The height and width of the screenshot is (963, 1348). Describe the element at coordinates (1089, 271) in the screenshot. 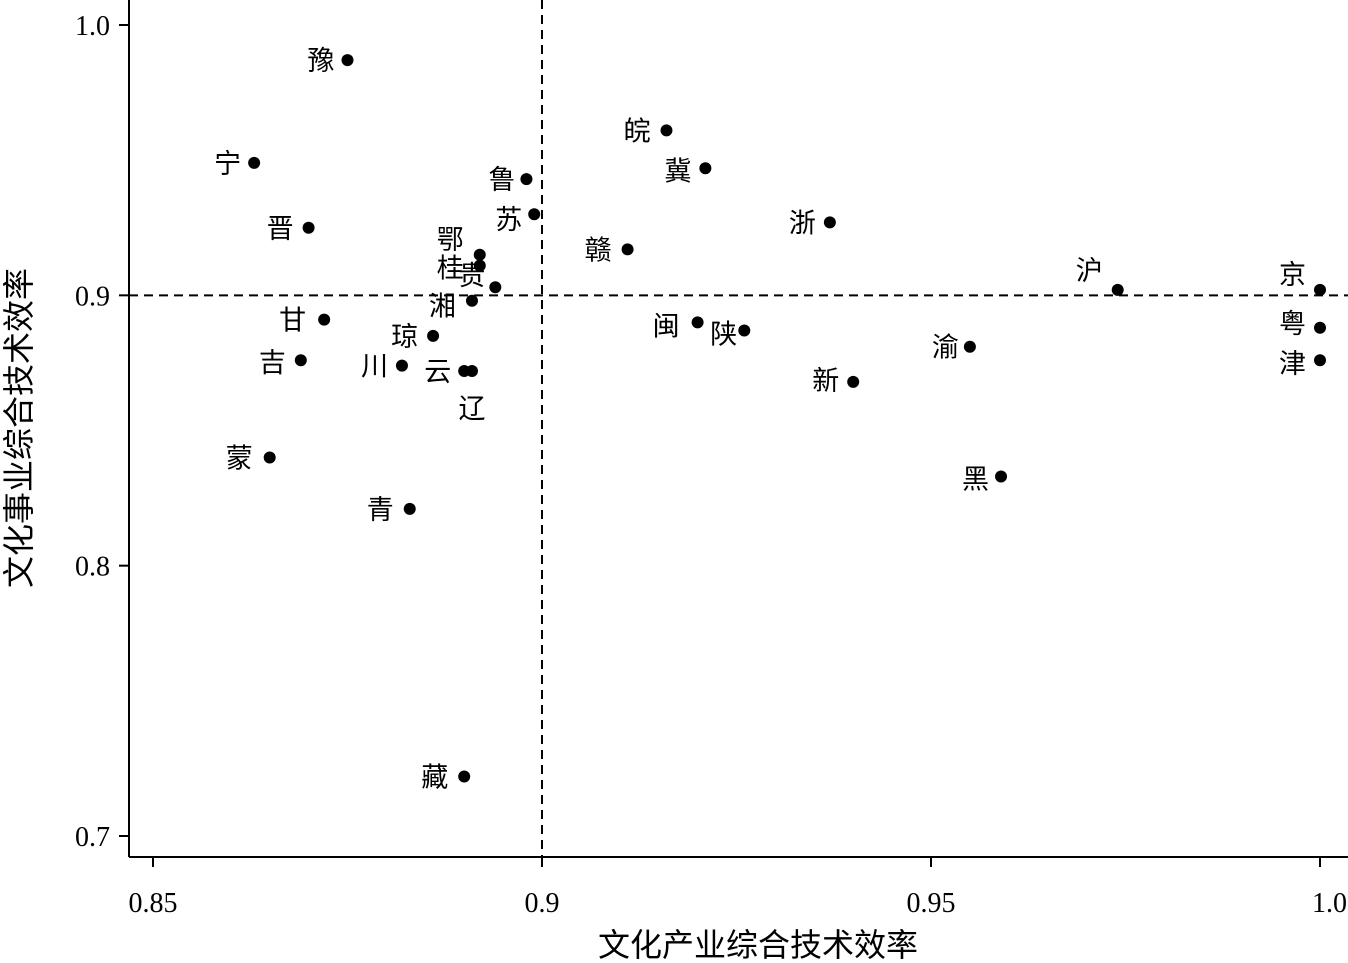

I see `point-label: 沪` at that location.